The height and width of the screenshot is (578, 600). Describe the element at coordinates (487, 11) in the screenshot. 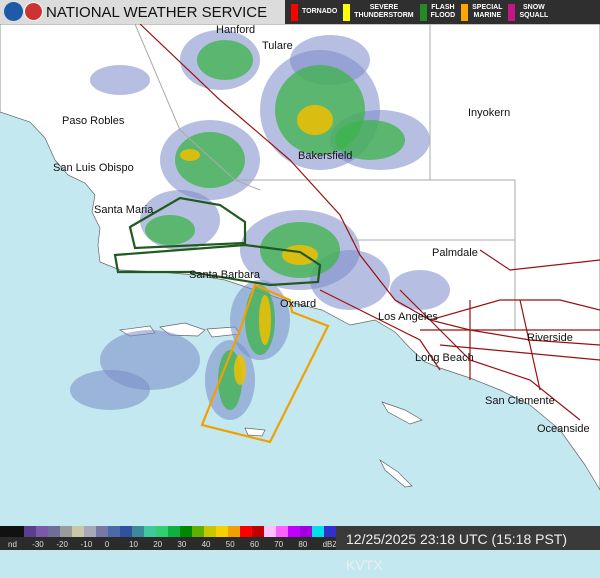

I see `legend-label: SPECIAL MARINE` at that location.